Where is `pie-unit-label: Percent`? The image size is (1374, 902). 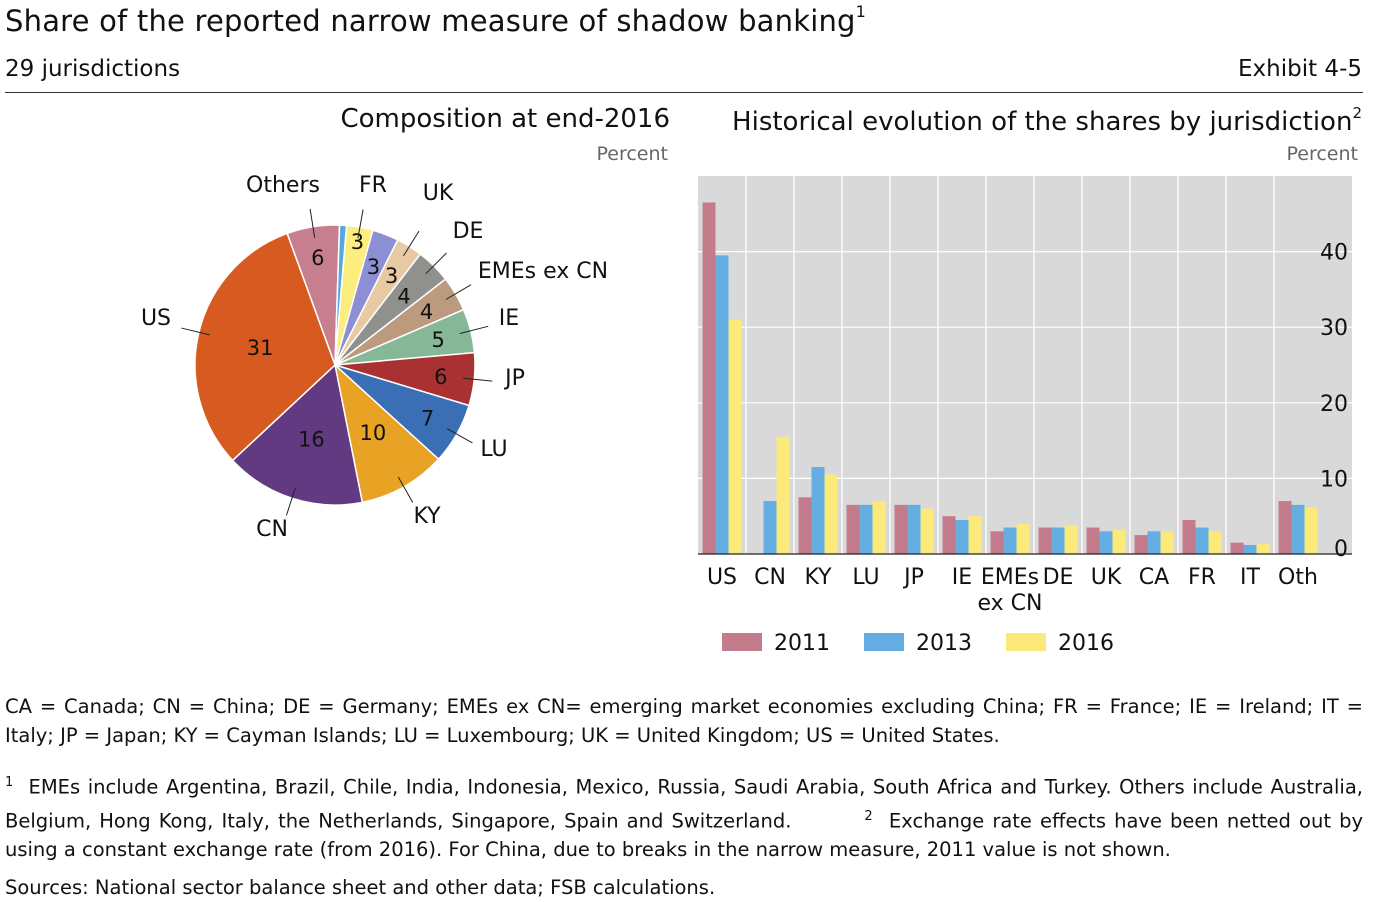 pie-unit-label: Percent is located at coordinates (632, 154).